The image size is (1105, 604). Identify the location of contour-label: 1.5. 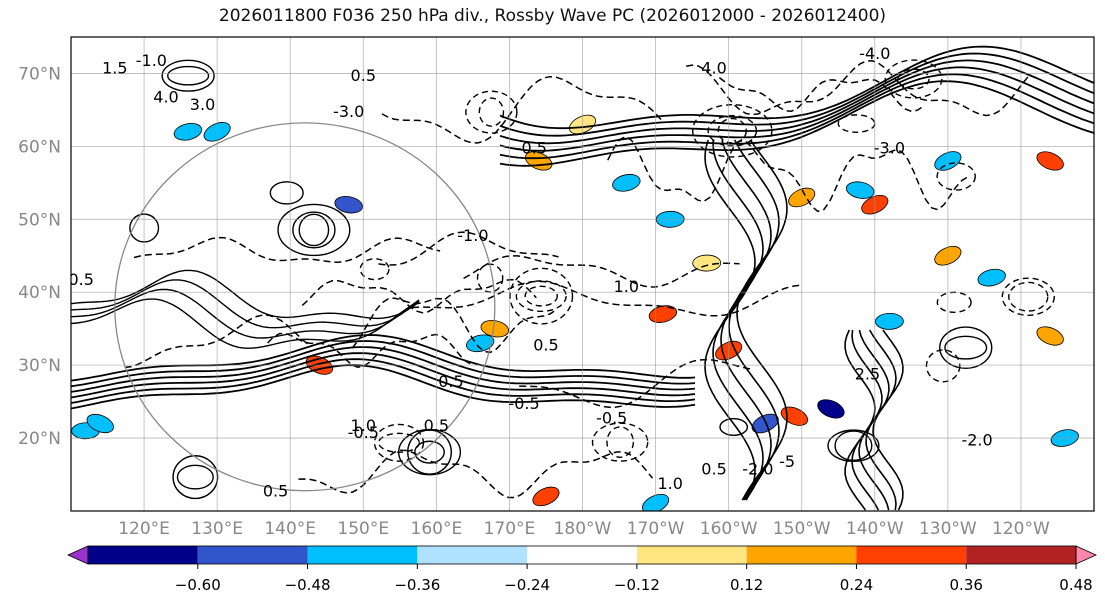
(114, 67).